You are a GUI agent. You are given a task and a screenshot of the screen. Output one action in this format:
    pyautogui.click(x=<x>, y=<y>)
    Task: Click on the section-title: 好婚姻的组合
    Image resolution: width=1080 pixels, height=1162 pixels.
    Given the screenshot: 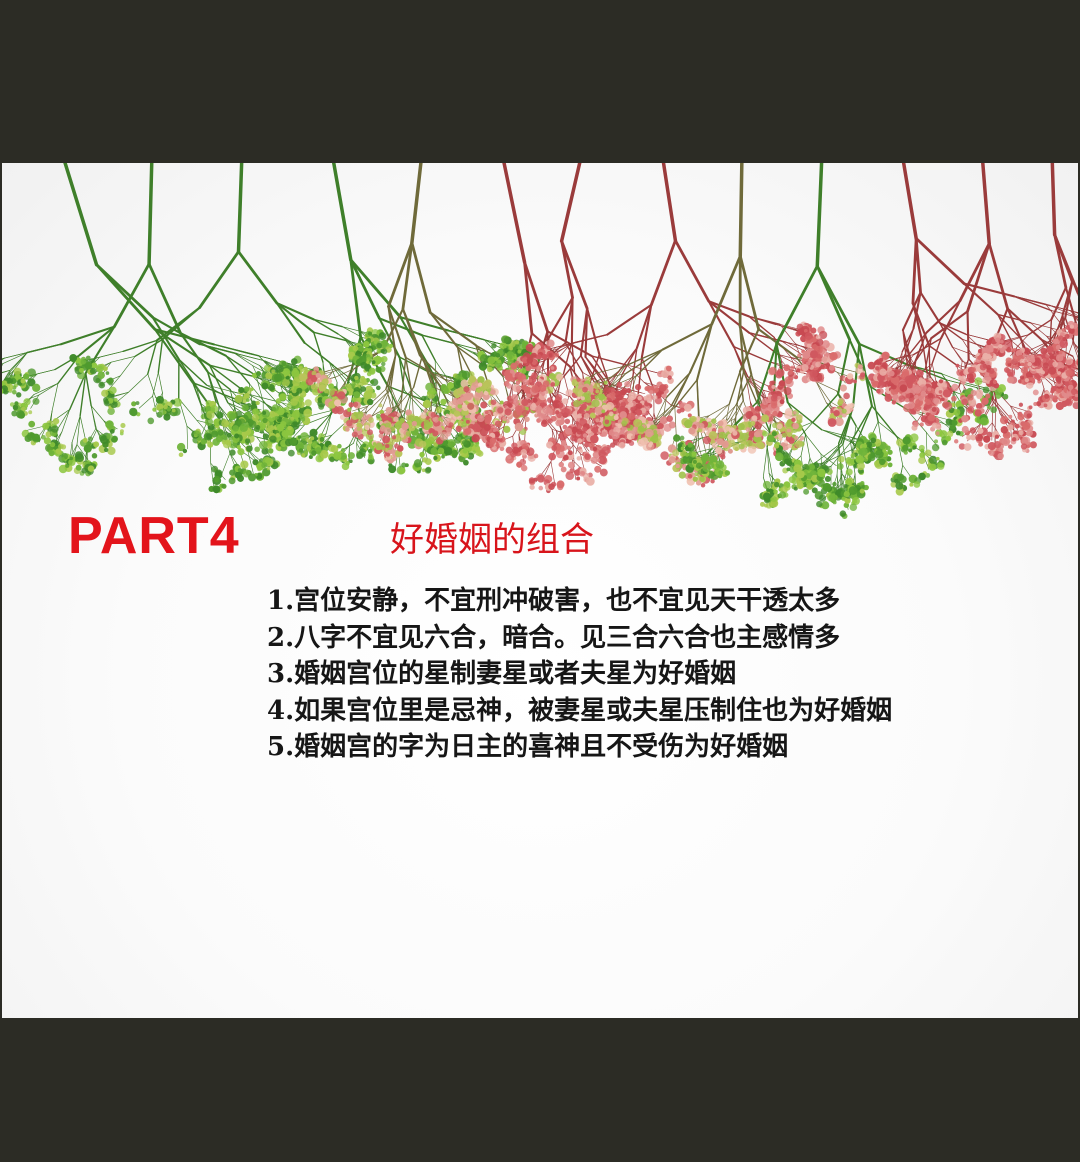 What is the action you would take?
    pyautogui.click(x=492, y=540)
    